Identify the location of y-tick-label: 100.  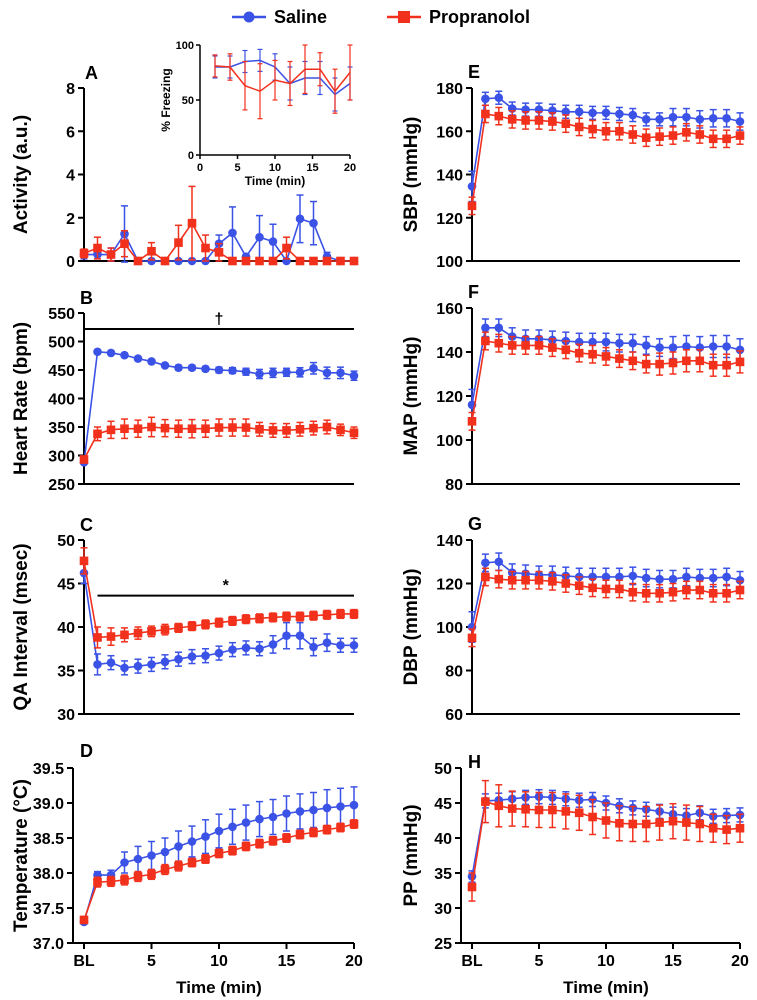
(449, 628).